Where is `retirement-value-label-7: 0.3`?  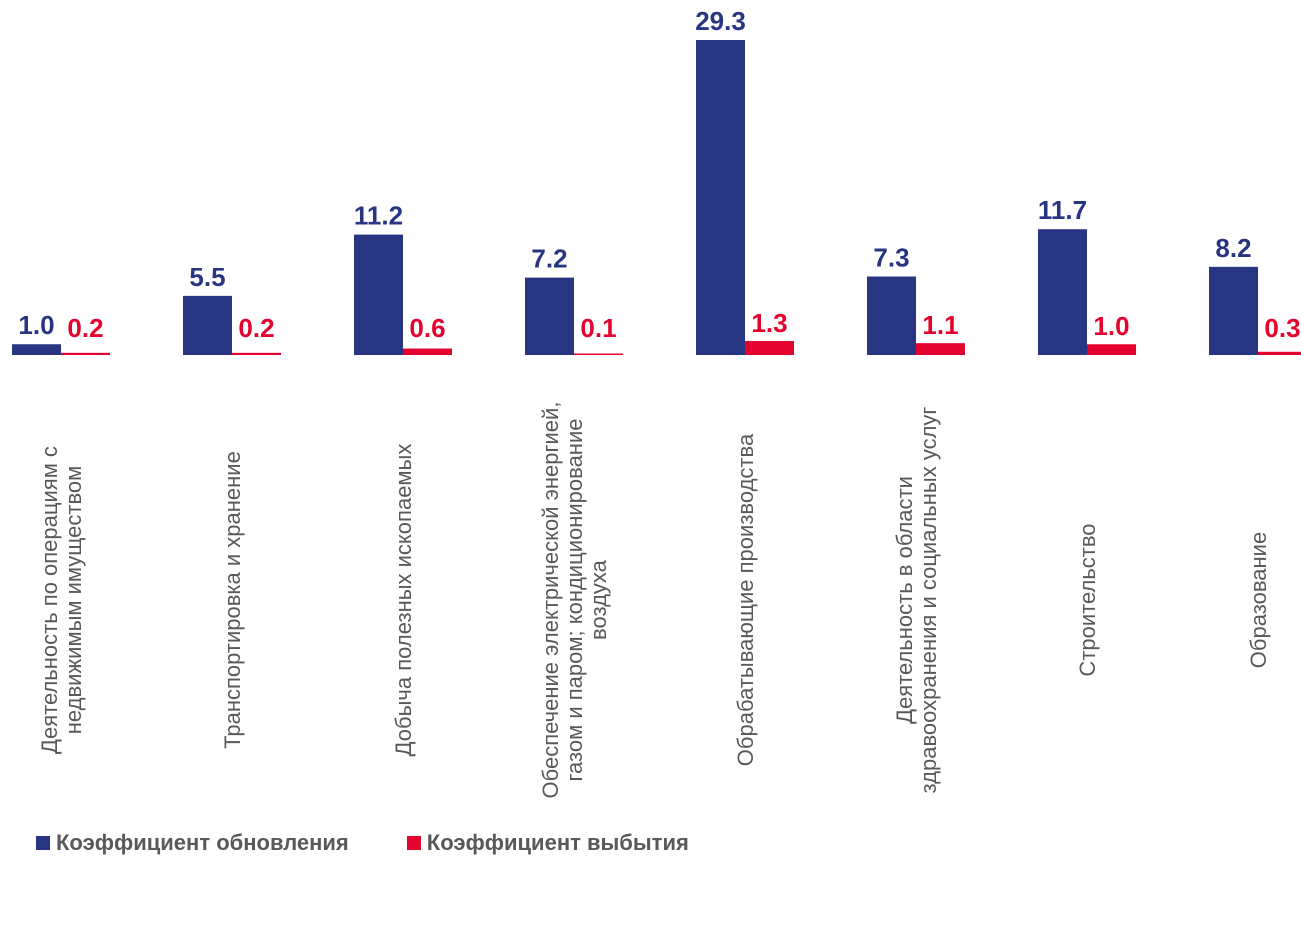
retirement-value-label-7: 0.3 is located at coordinates (1282, 328).